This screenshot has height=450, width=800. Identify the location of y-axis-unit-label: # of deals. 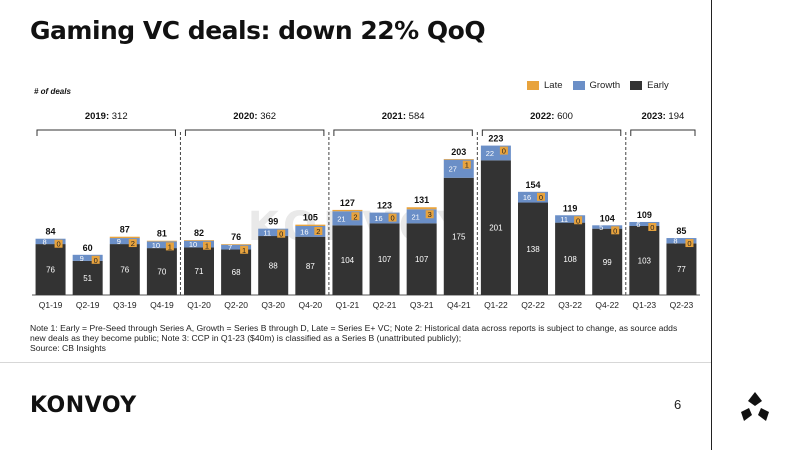
(52, 91).